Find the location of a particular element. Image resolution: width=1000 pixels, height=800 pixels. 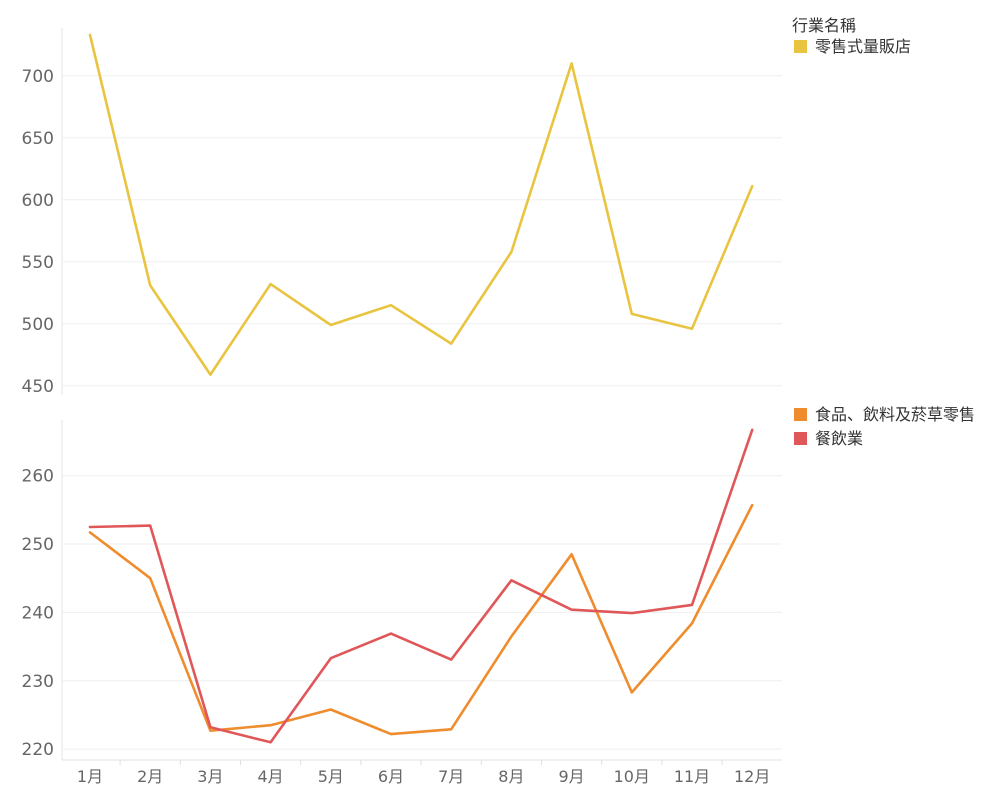

legend-label: 餐飲業 is located at coordinates (839, 438).